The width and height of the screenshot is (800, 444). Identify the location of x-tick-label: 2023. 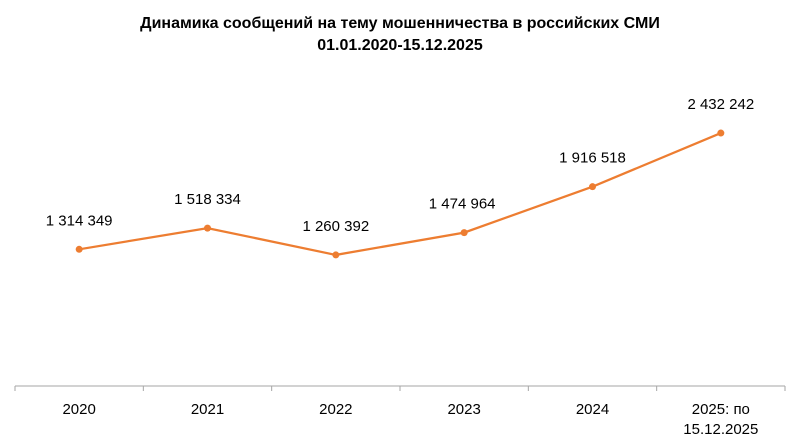
(463, 409).